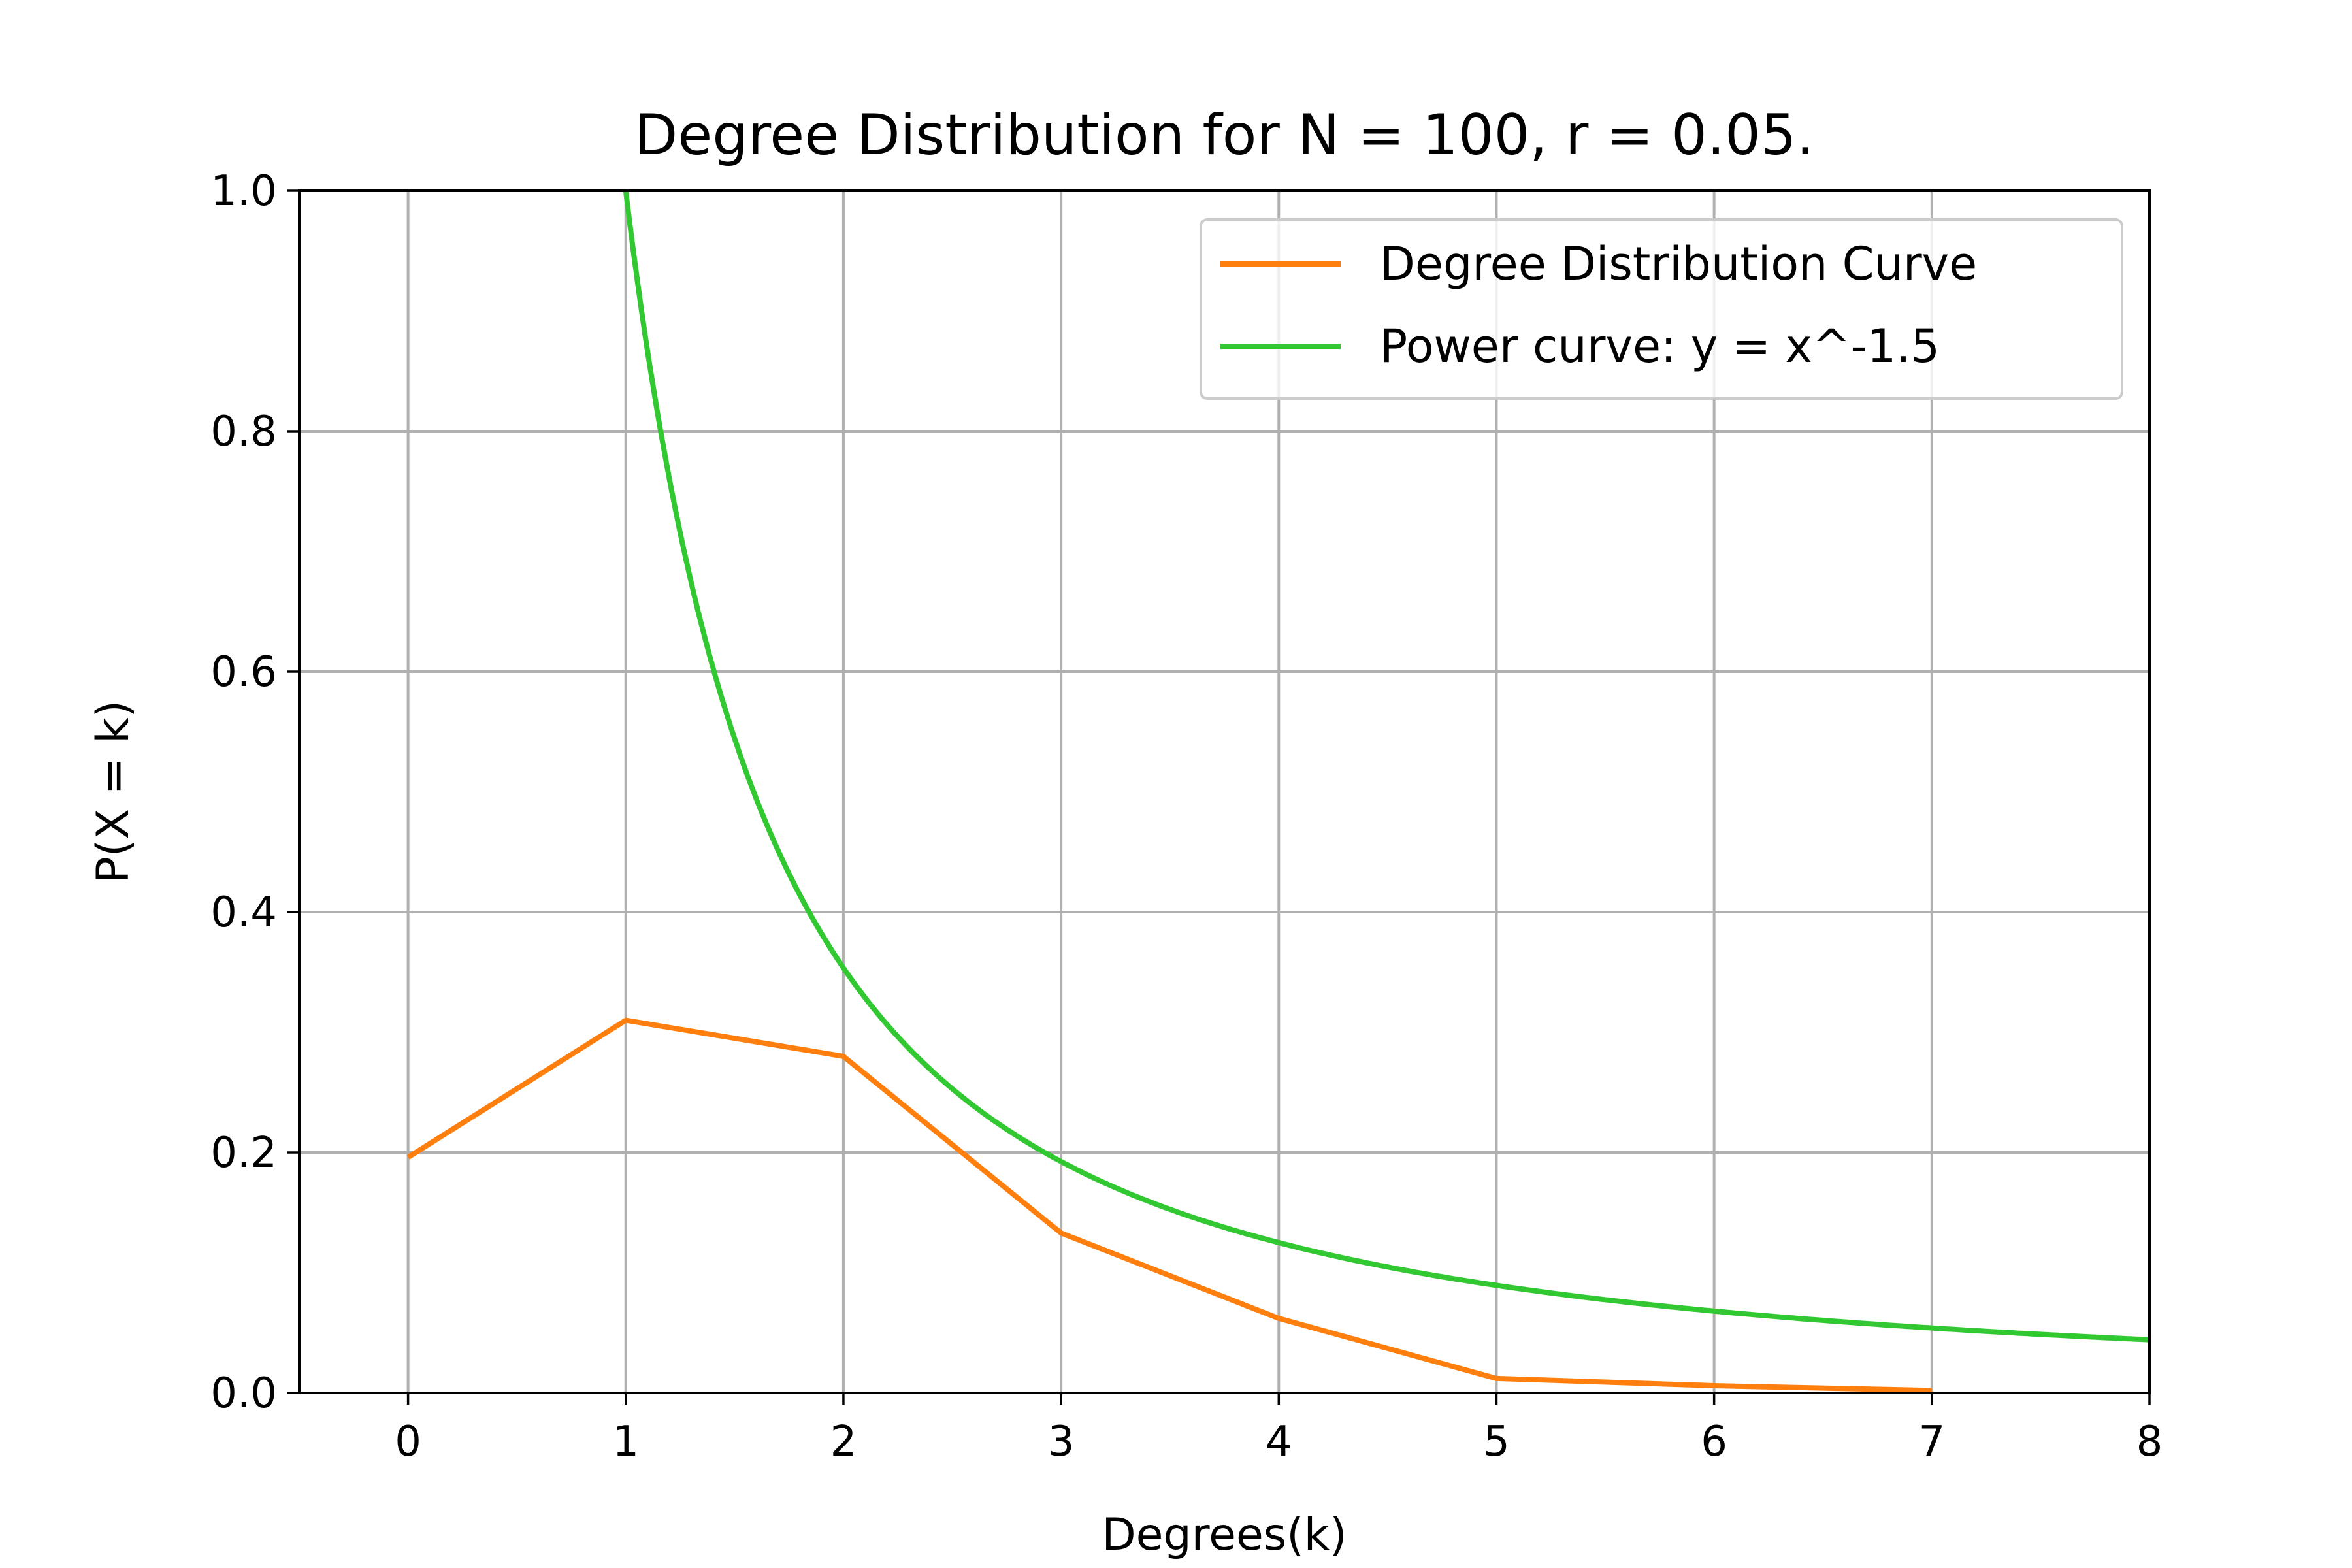 The width and height of the screenshot is (2352, 1568). I want to click on y-tick-label: 1.0, so click(243, 191).